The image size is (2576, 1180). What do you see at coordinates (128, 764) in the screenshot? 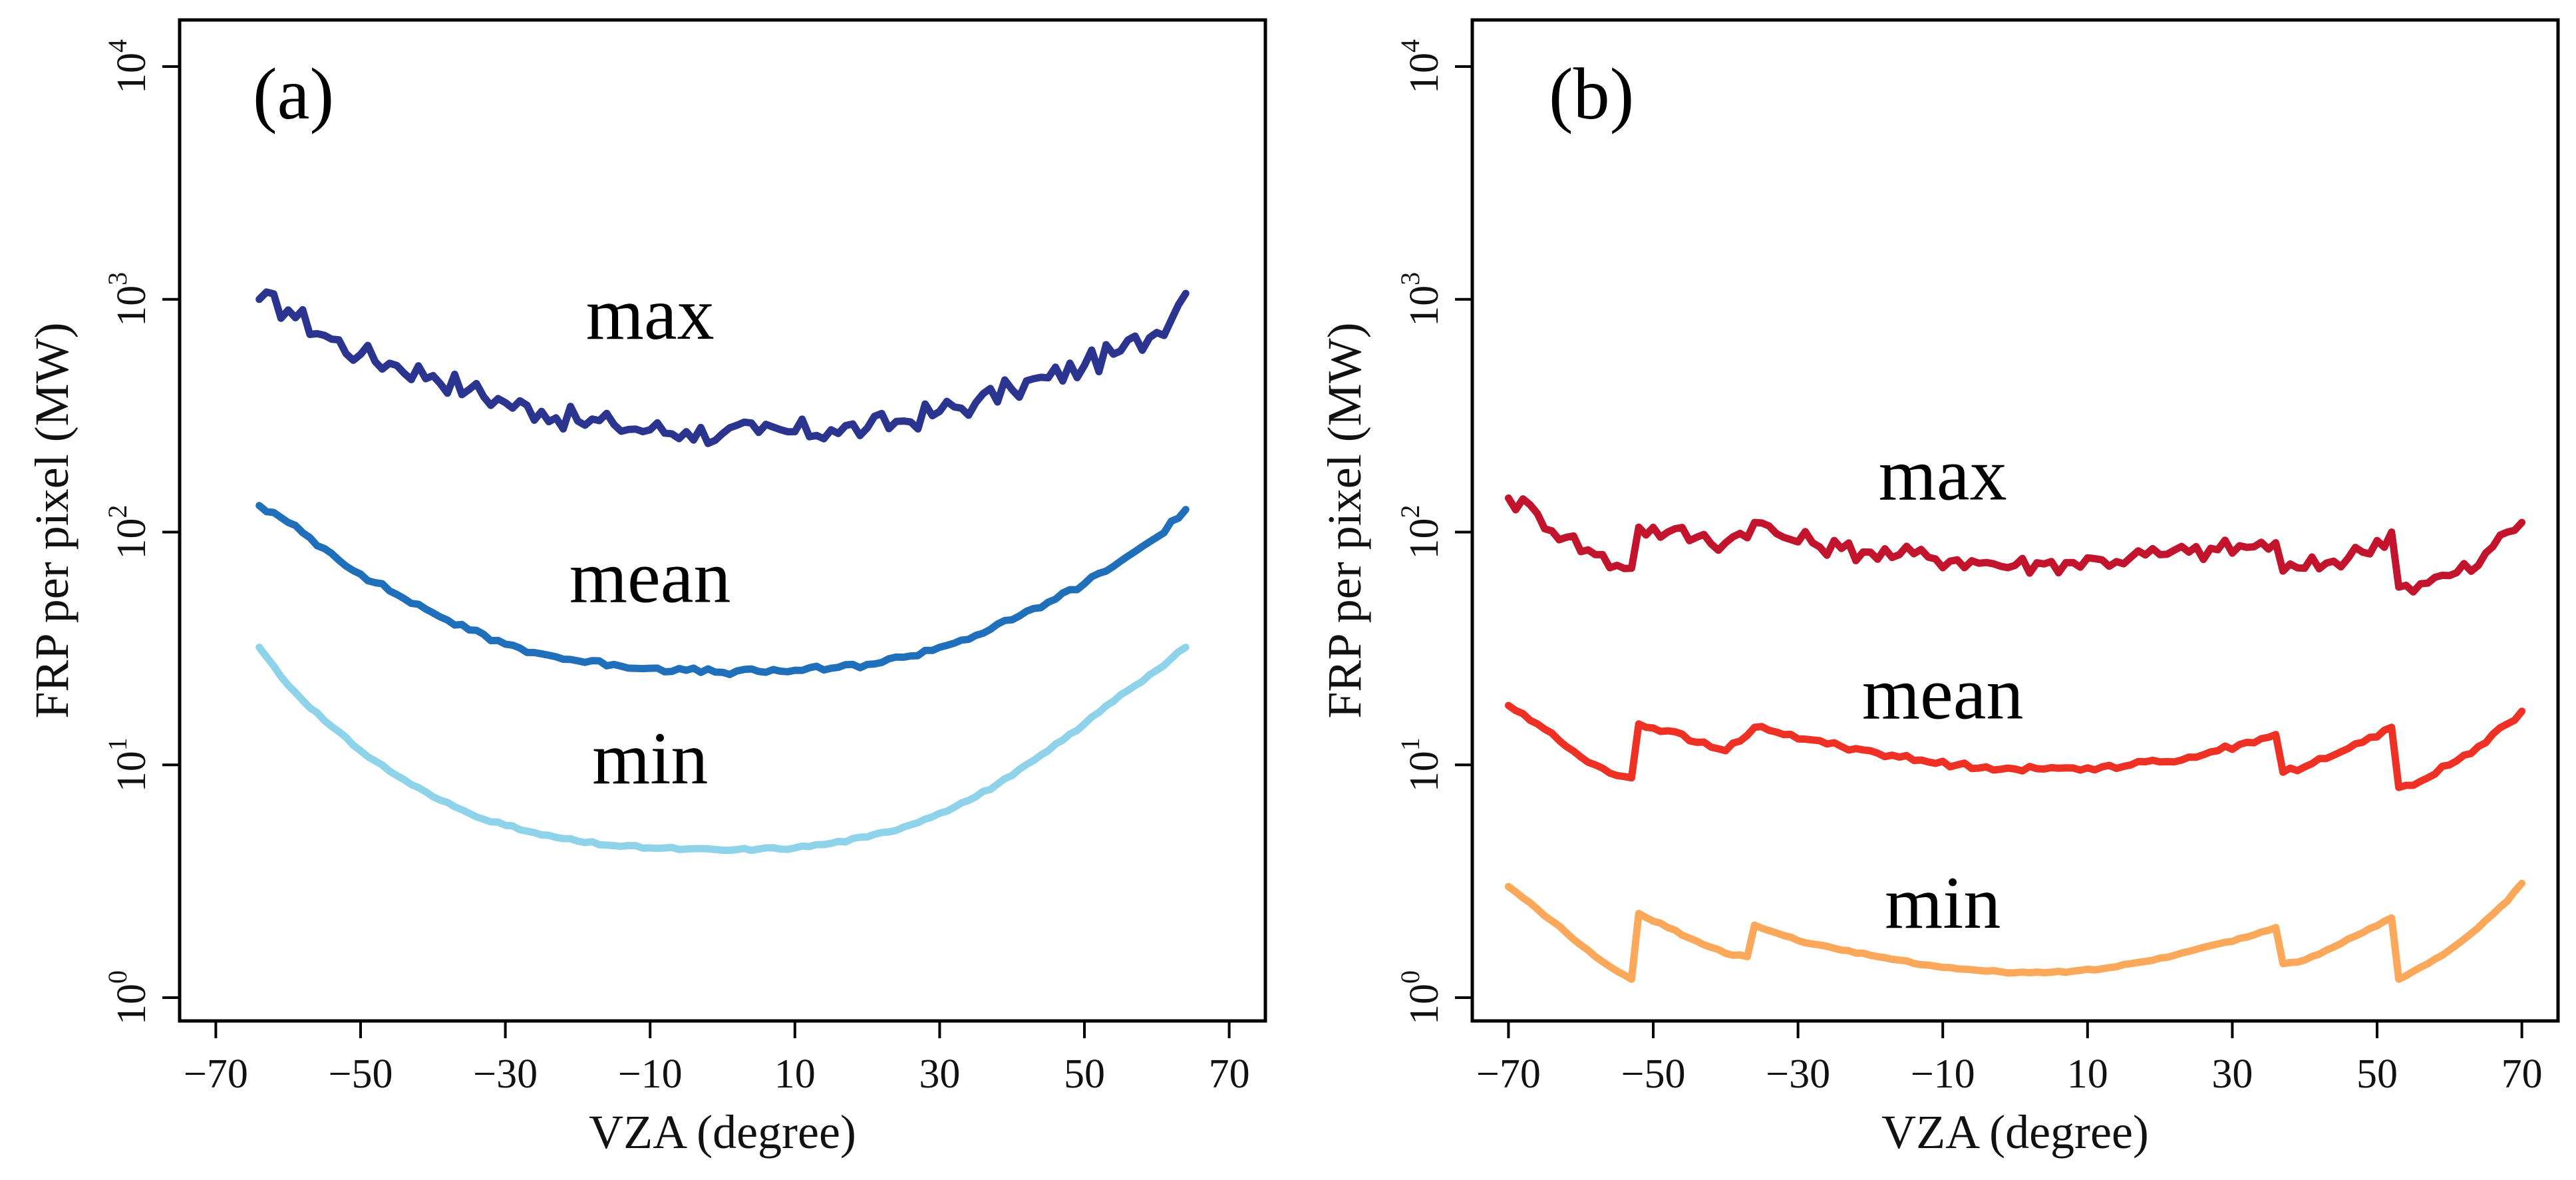
I see `y-tick-label-a-1: 10¹` at bounding box center [128, 764].